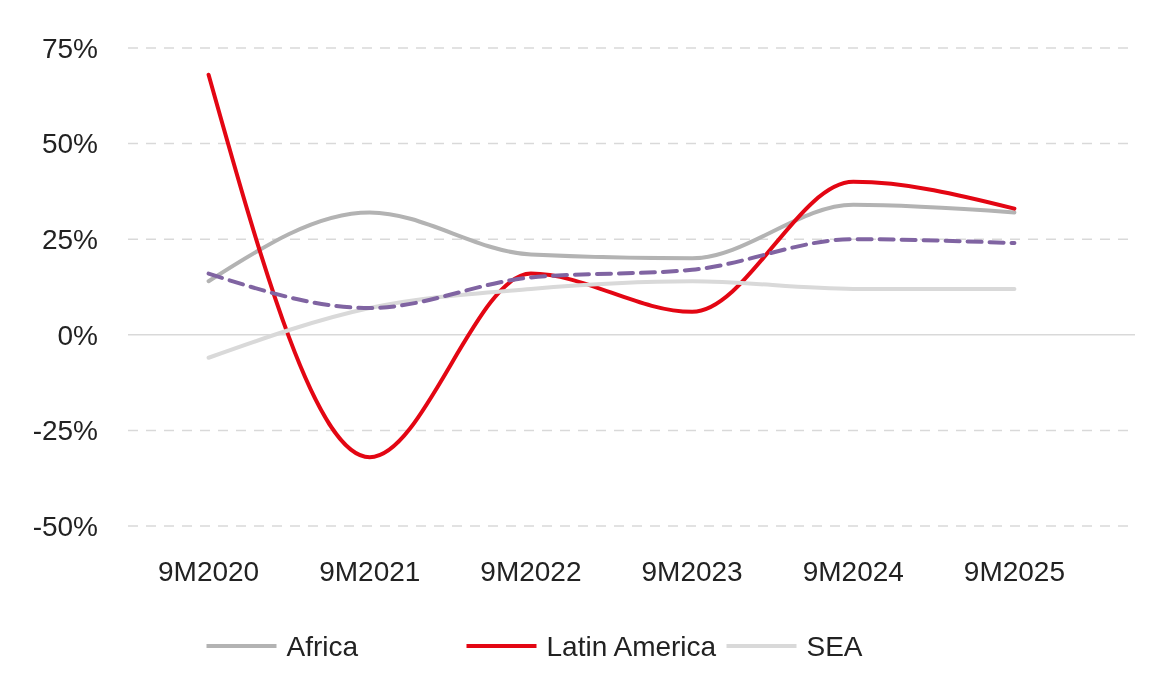  Describe the element at coordinates (1014, 571) in the screenshot. I see `x-tick-label: 9M2025` at that location.